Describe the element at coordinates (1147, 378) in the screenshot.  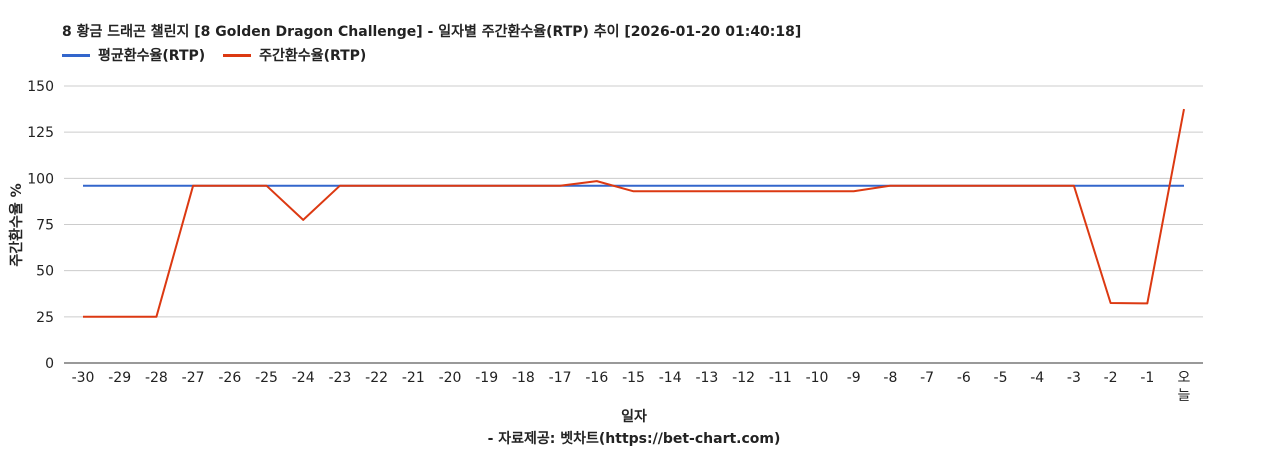
I see `x-tick-label: -1` at that location.